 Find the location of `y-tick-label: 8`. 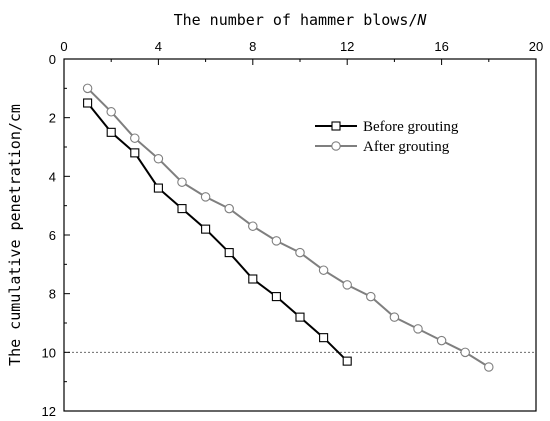

y-tick-label: 8 is located at coordinates (52, 294).